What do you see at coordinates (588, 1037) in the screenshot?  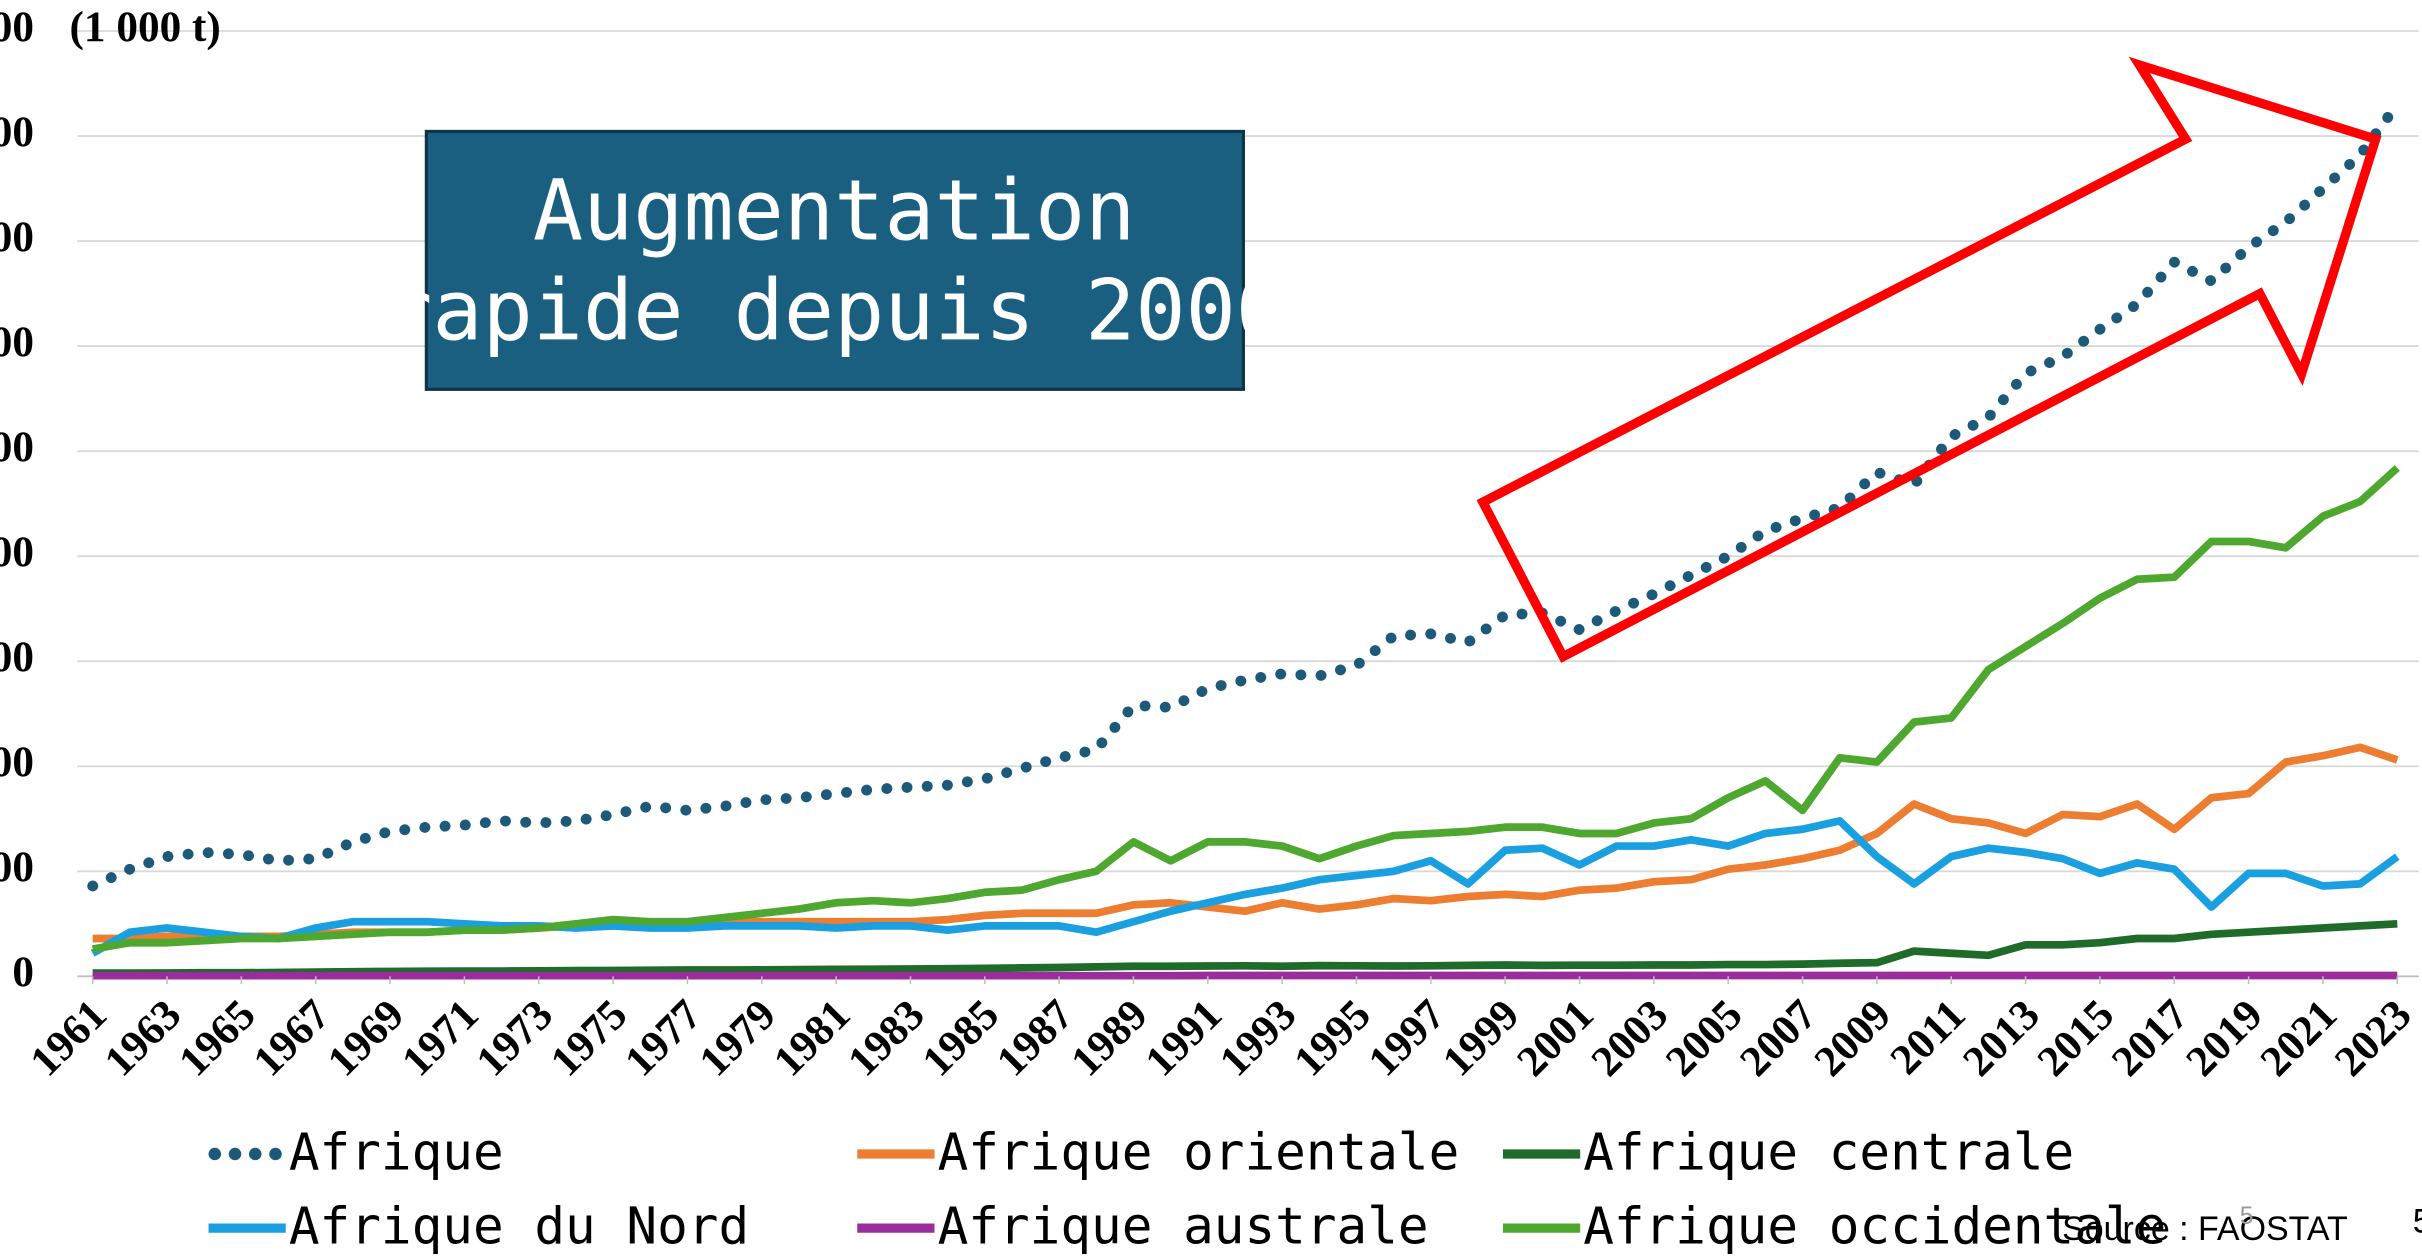 I see `x-tick-label: 1975` at bounding box center [588, 1037].